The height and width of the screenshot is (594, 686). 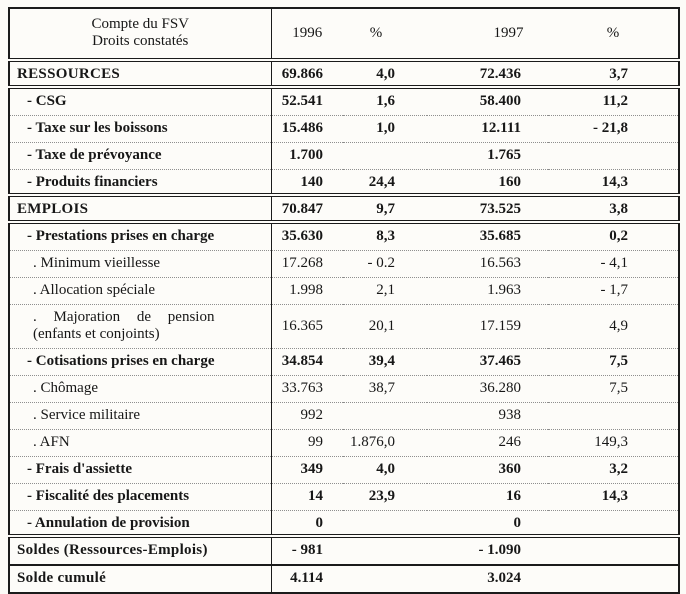 What do you see at coordinates (344, 579) in the screenshot?
I see `row-solde-cumule: Solde cumulé 4.114 3.024` at bounding box center [344, 579].